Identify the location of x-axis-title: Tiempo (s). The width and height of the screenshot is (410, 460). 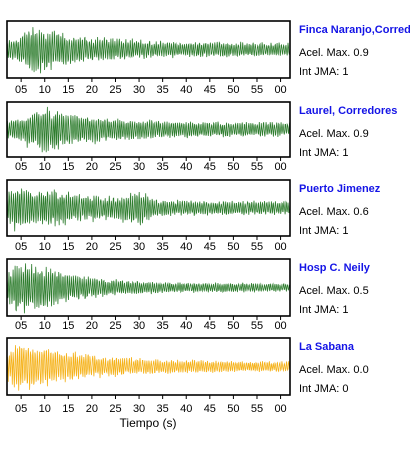
(148, 423).